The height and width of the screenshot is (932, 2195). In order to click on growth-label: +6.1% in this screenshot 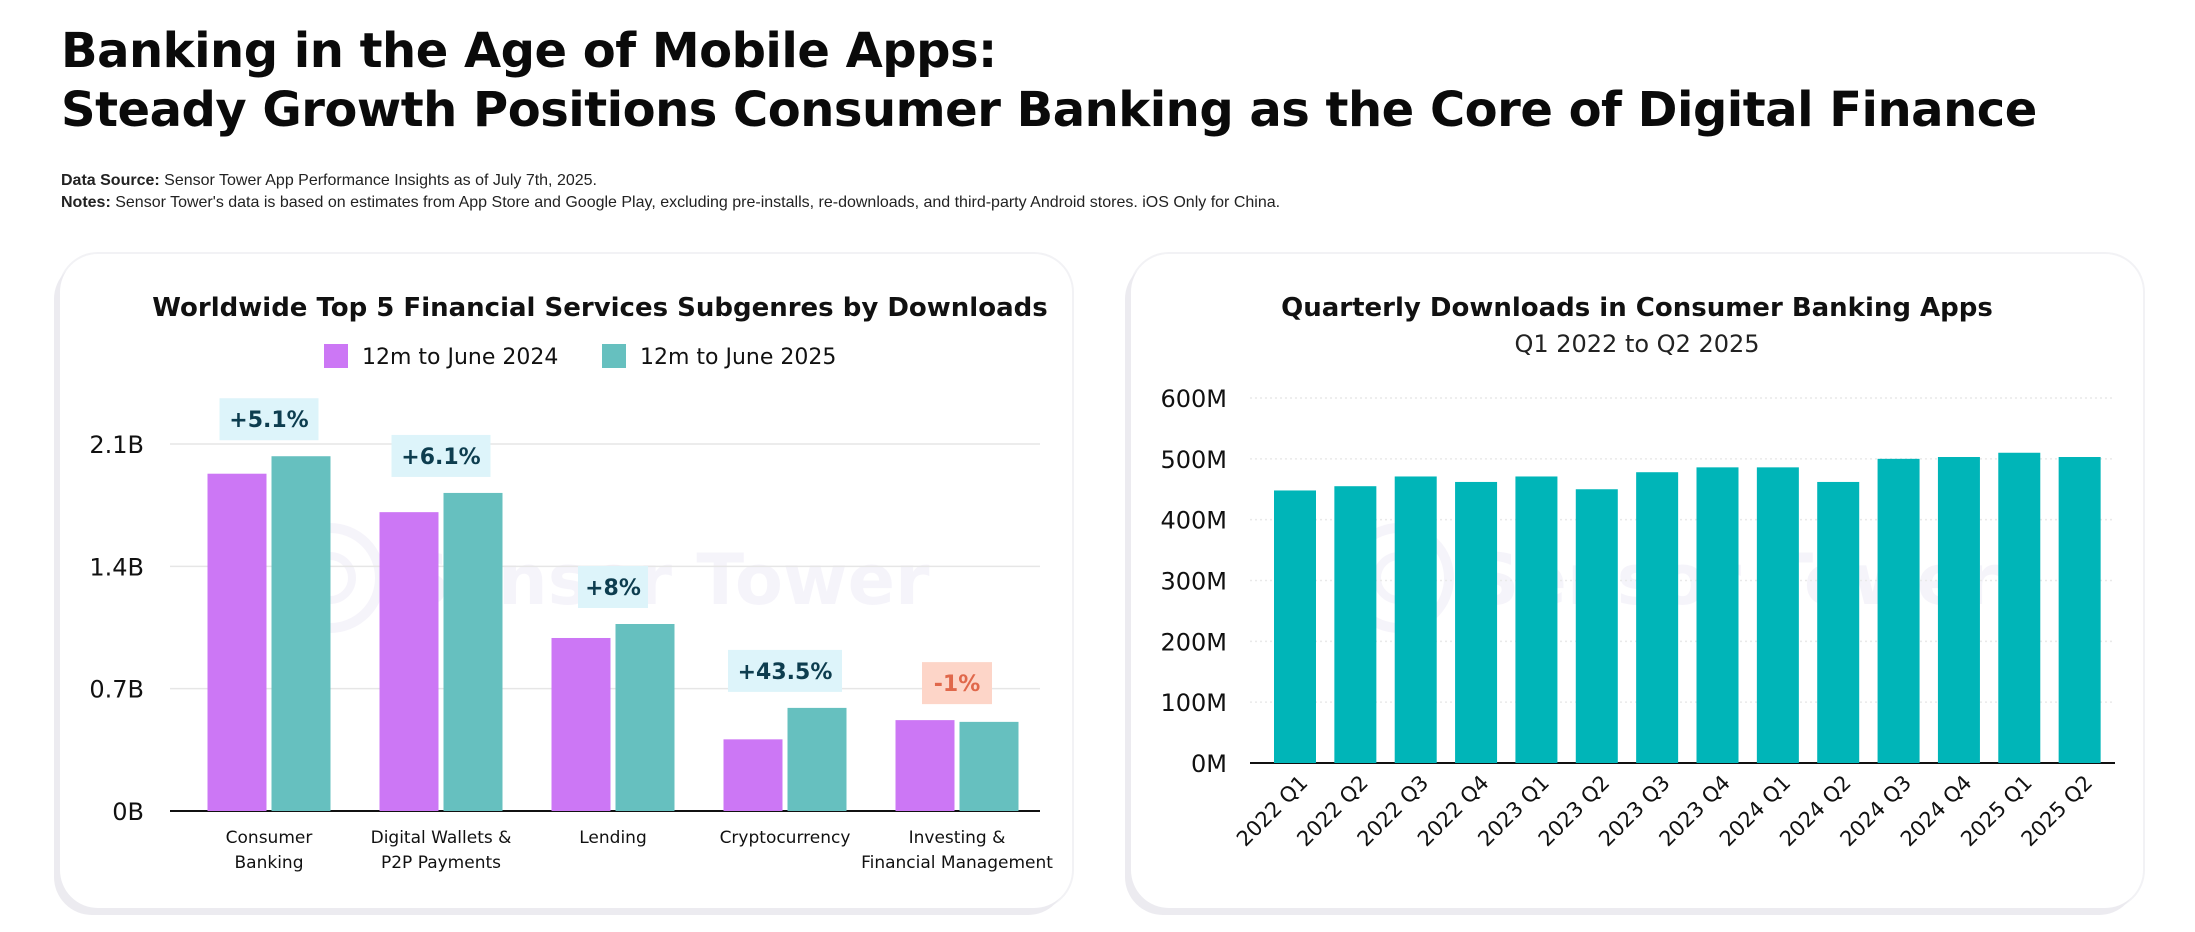, I will do `click(440, 457)`.